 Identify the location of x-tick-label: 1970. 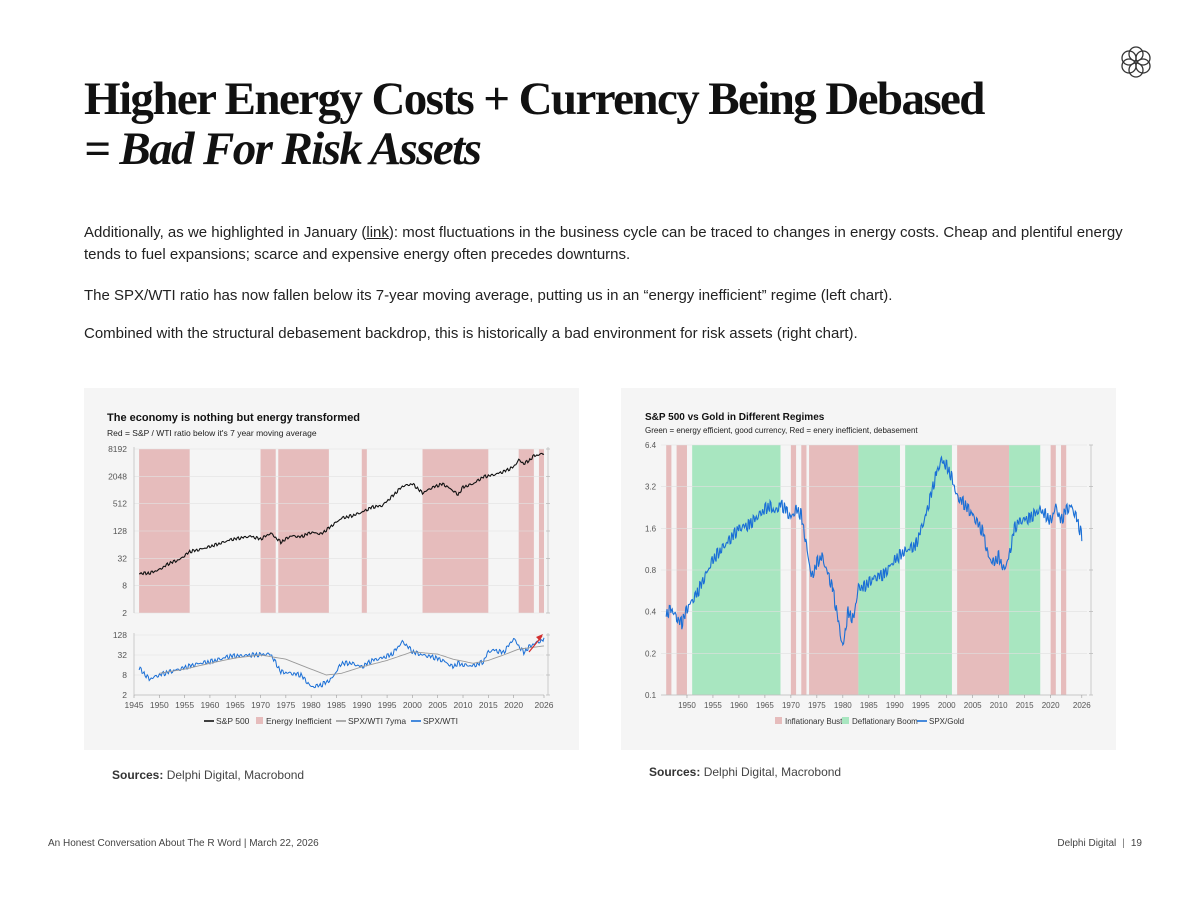
(260, 705).